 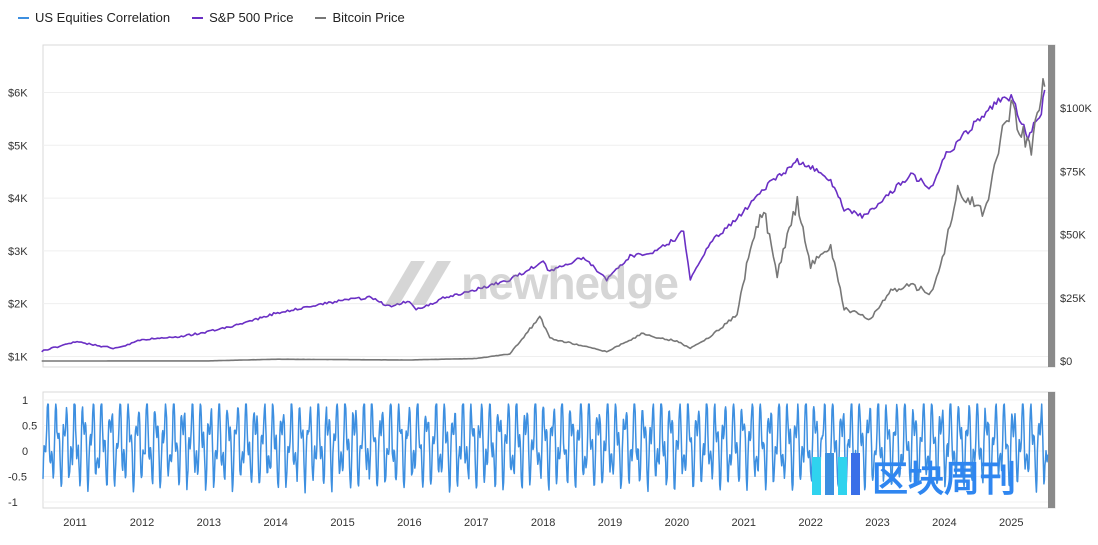 What do you see at coordinates (836, 474) in the screenshot?
I see `qukuai-logo-icon` at bounding box center [836, 474].